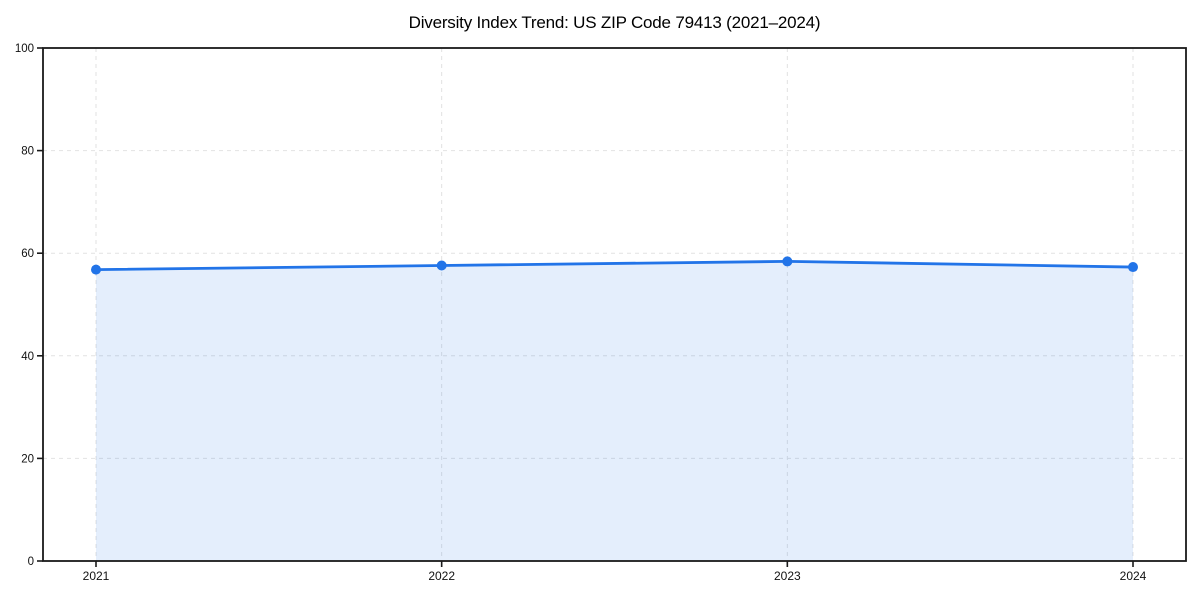 This screenshot has width=1200, height=600. I want to click on data-point-2022, so click(441, 265).